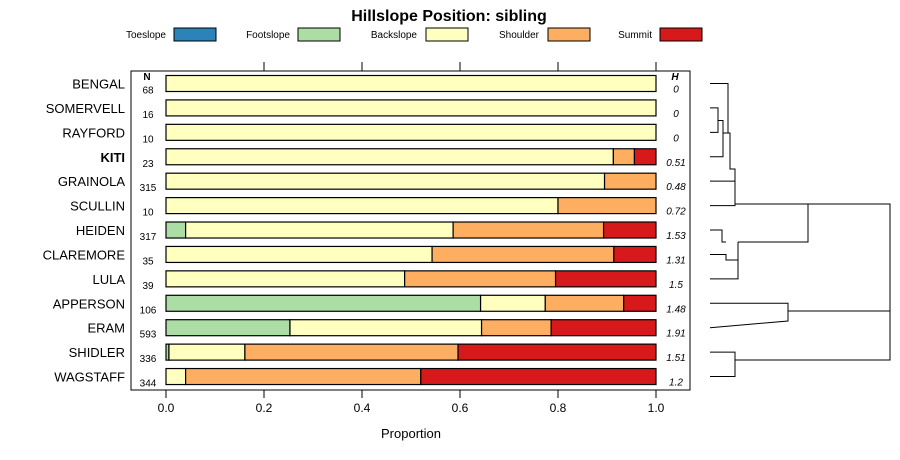  I want to click on legend: Toeslope Footslope Backslope Shoulder Summit, so click(414, 34).